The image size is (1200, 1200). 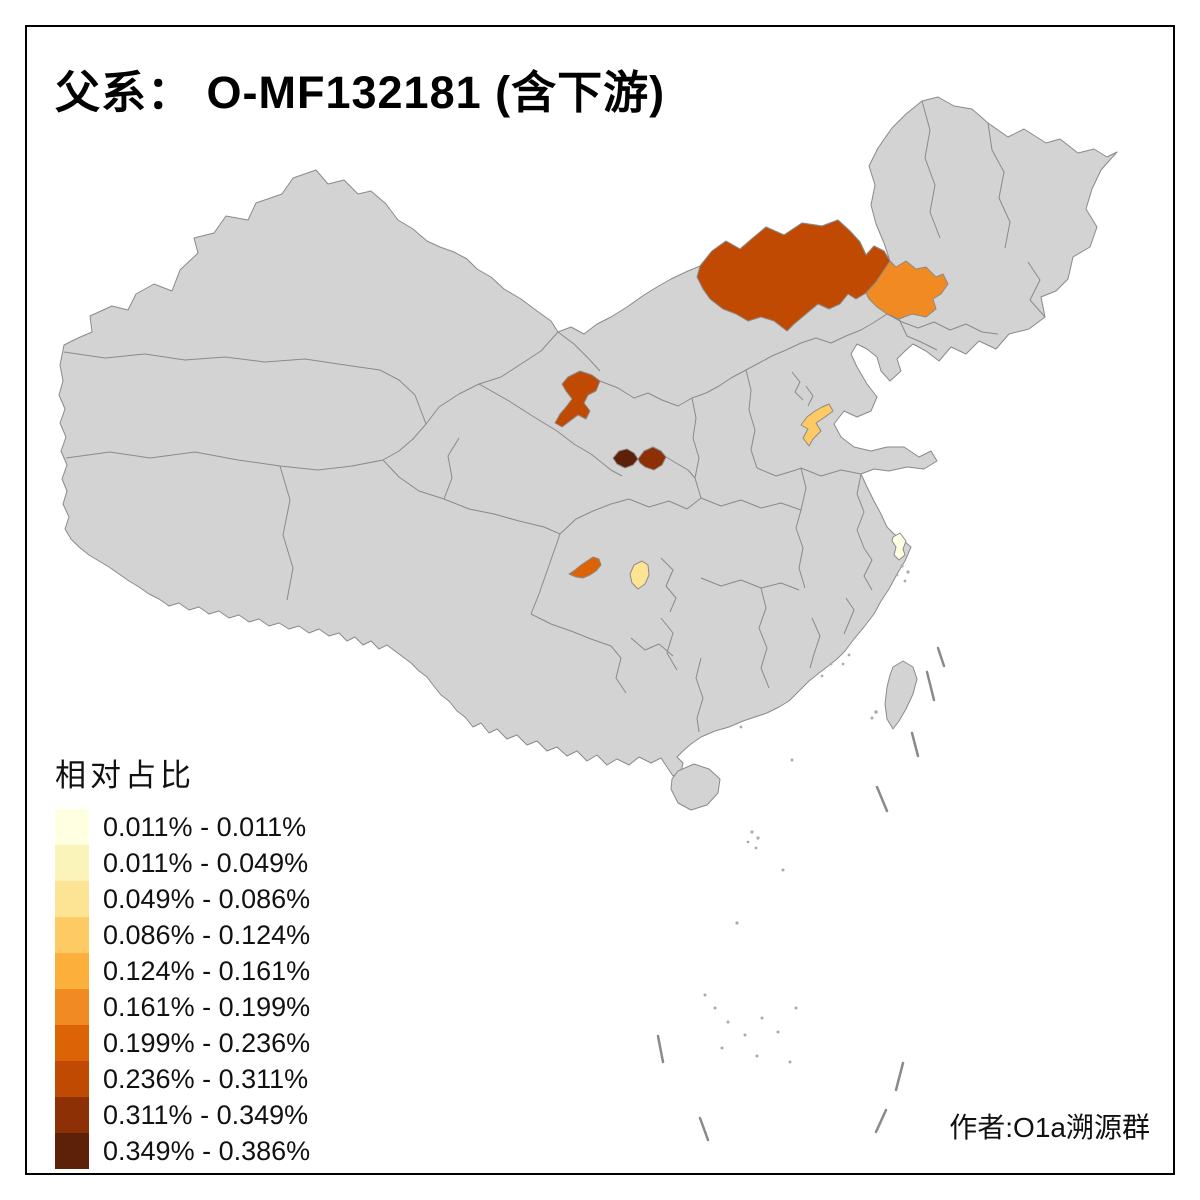 I want to click on region-sichuan-central, so click(x=639, y=575).